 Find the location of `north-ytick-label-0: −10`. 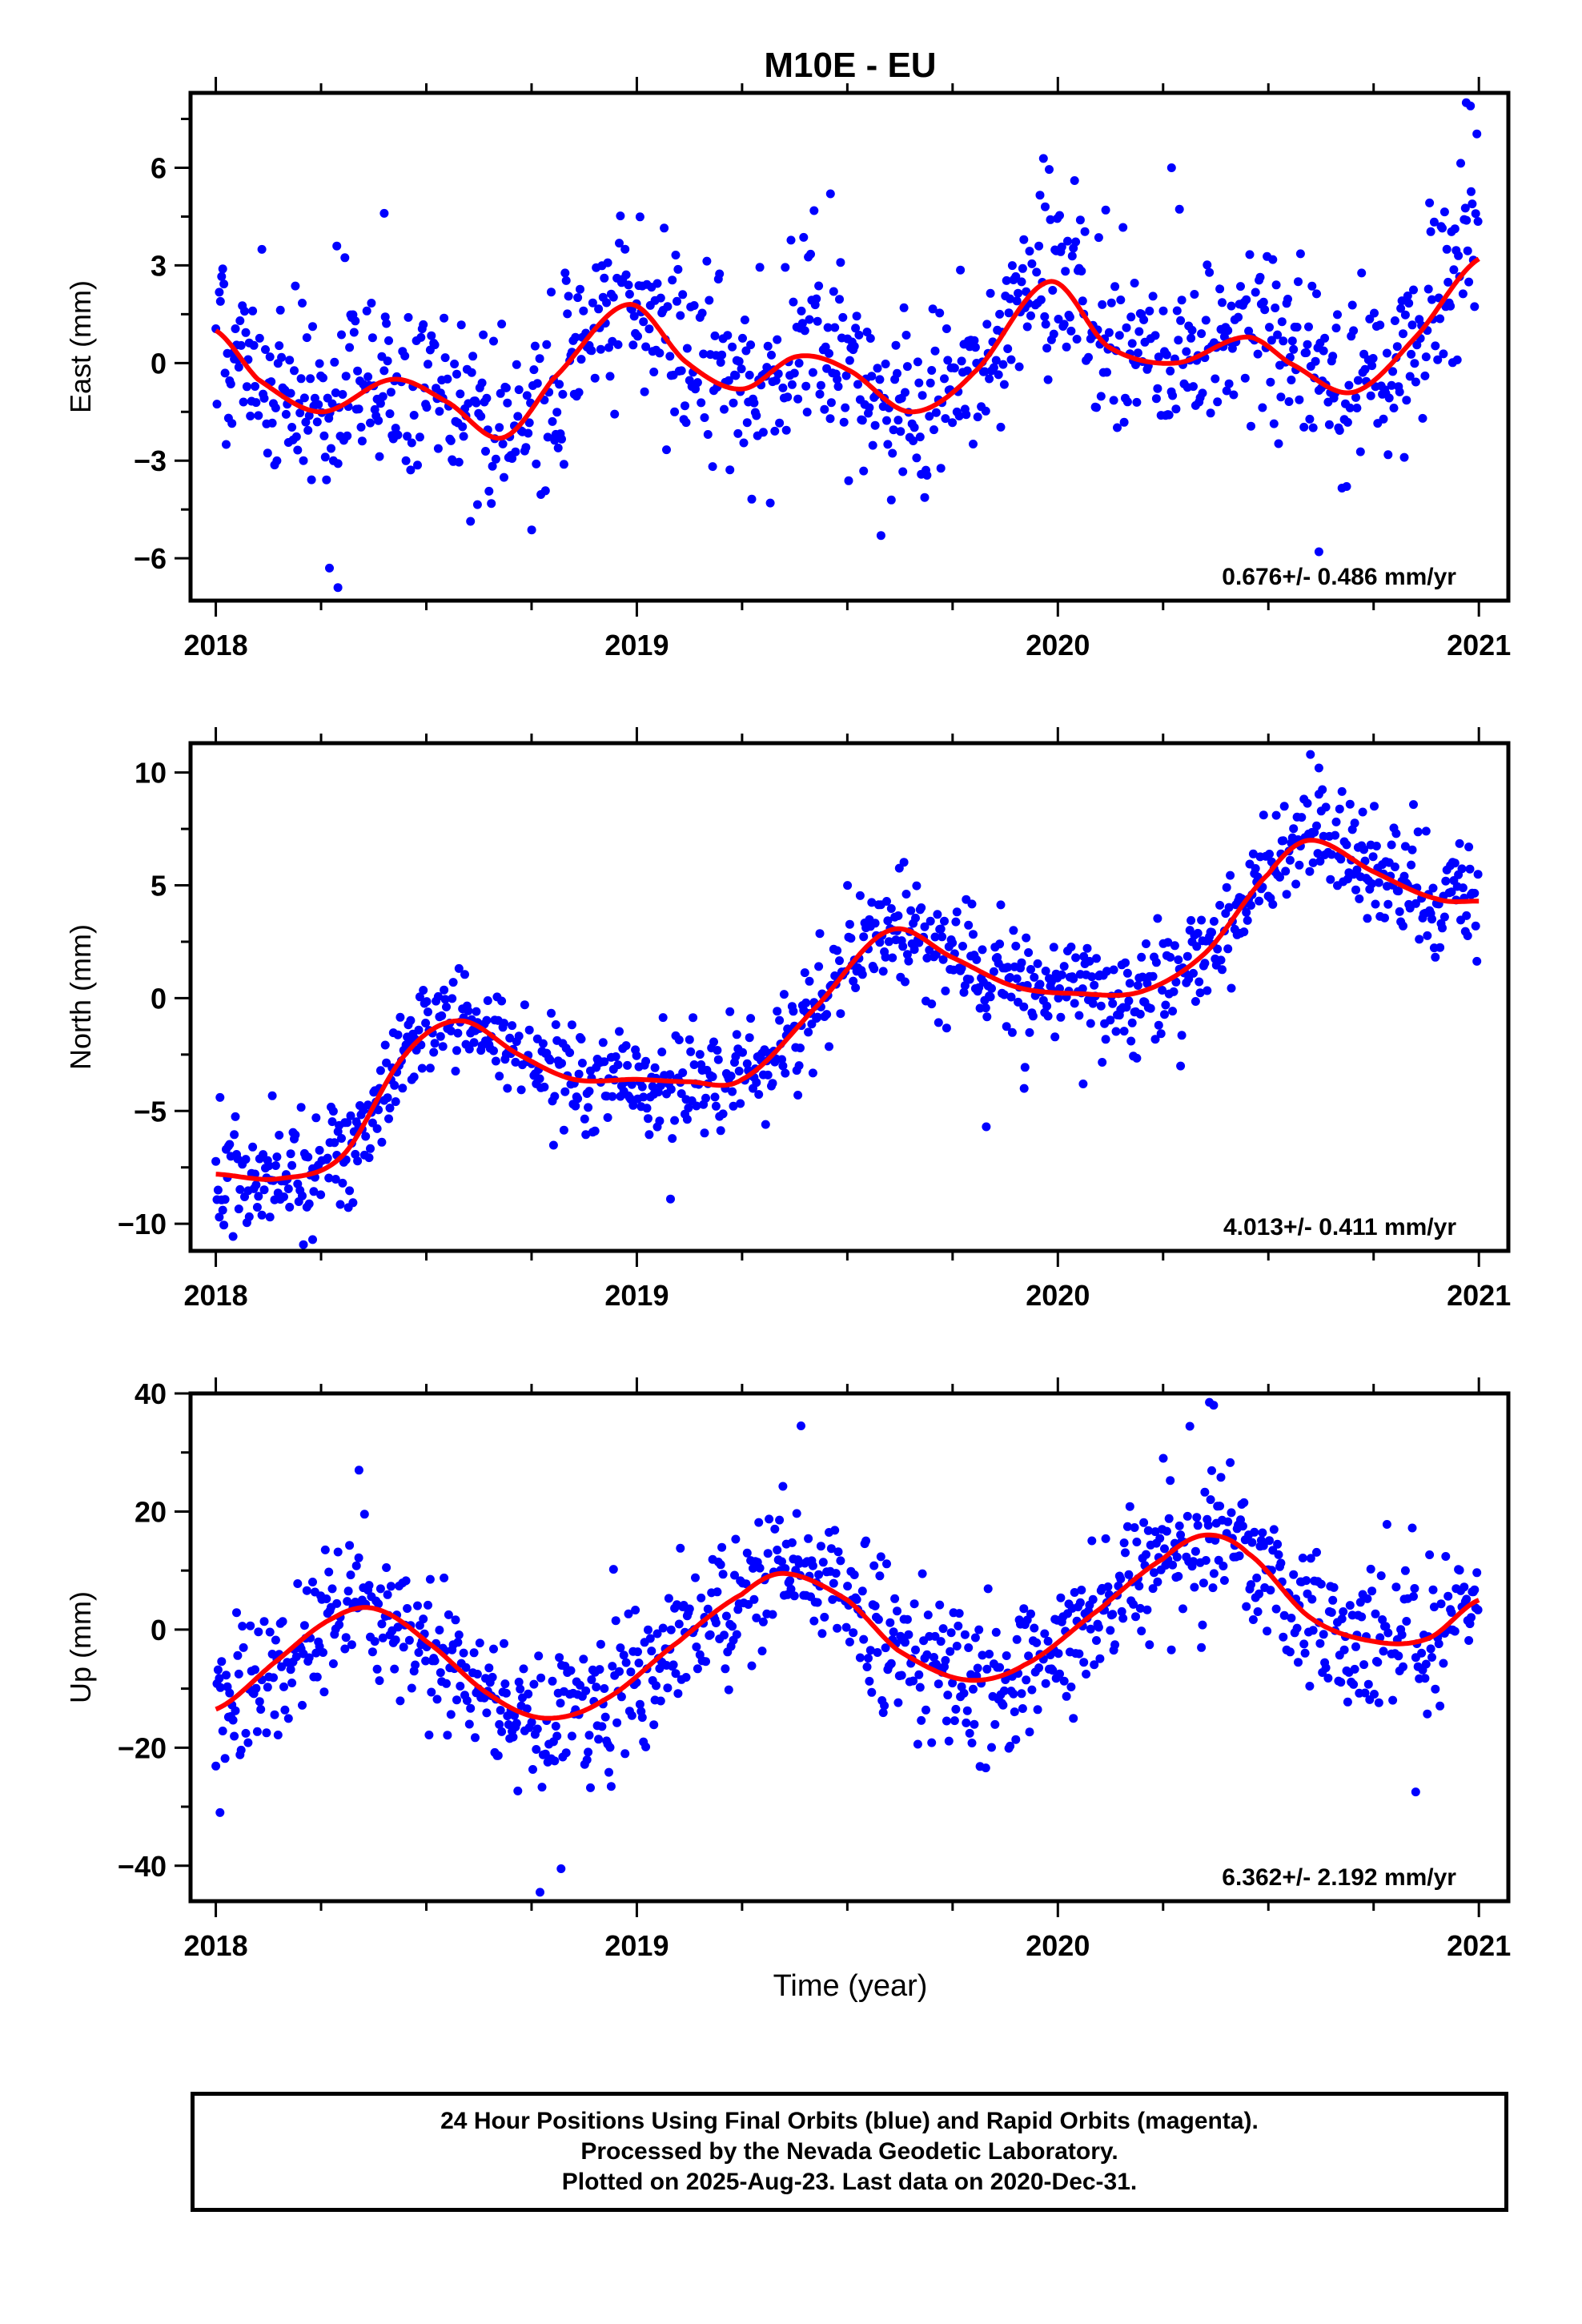

north-ytick-label-0: −10 is located at coordinates (142, 1224).